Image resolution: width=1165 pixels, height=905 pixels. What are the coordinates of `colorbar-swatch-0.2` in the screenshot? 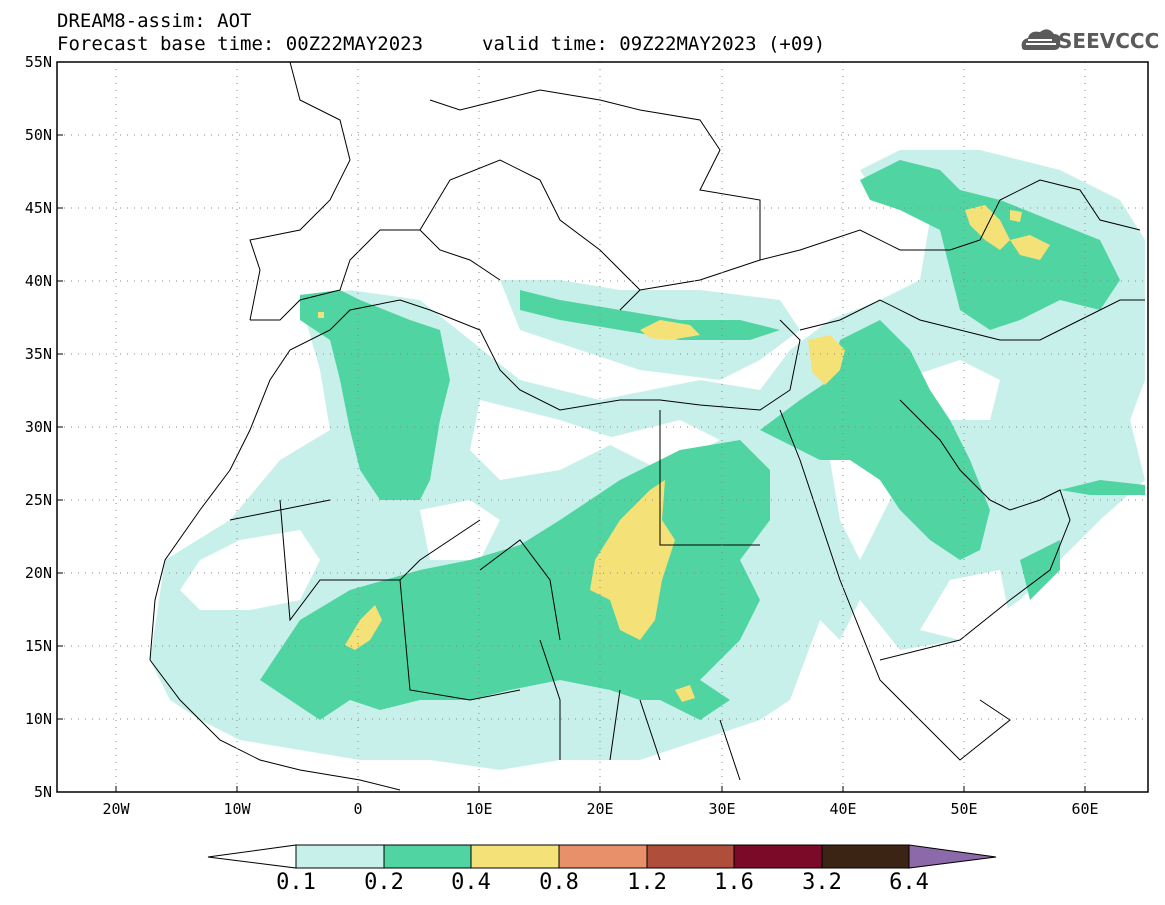 It's located at (427, 856).